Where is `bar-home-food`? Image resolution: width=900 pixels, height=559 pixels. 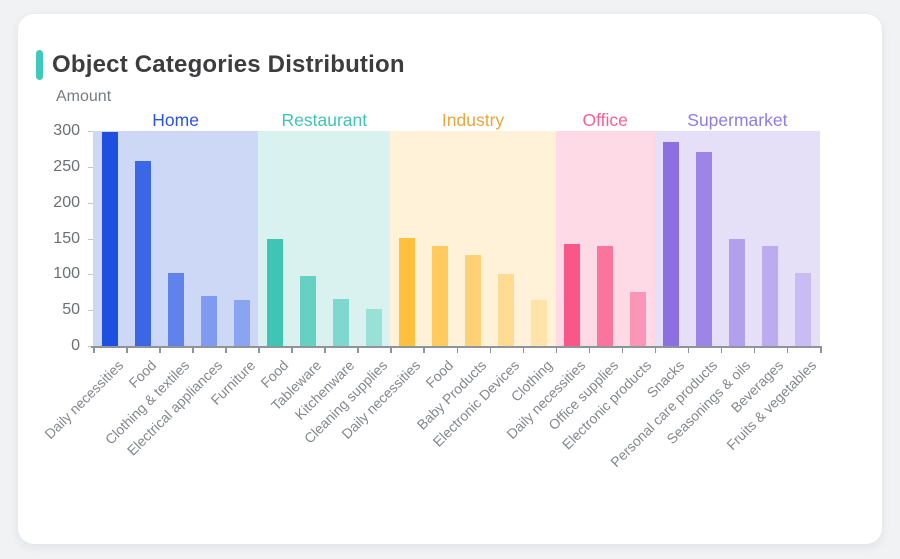
bar-home-food is located at coordinates (142, 253).